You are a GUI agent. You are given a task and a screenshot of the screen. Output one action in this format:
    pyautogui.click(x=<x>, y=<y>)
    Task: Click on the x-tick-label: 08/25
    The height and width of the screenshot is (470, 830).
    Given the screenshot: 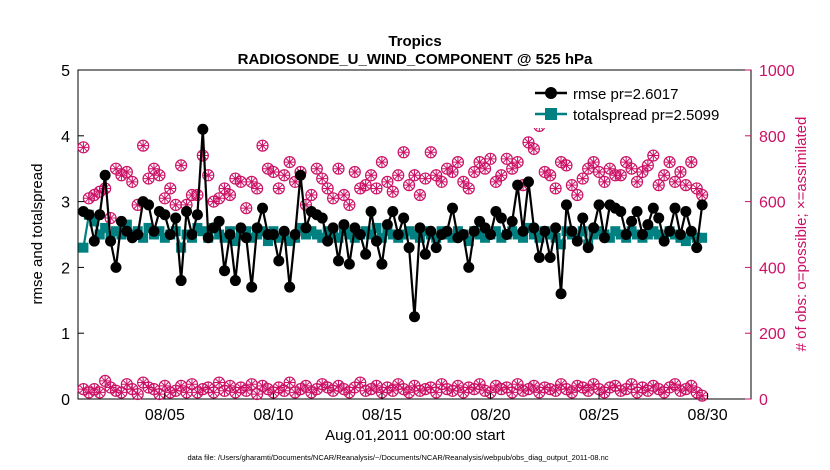 What is the action you would take?
    pyautogui.click(x=599, y=415)
    